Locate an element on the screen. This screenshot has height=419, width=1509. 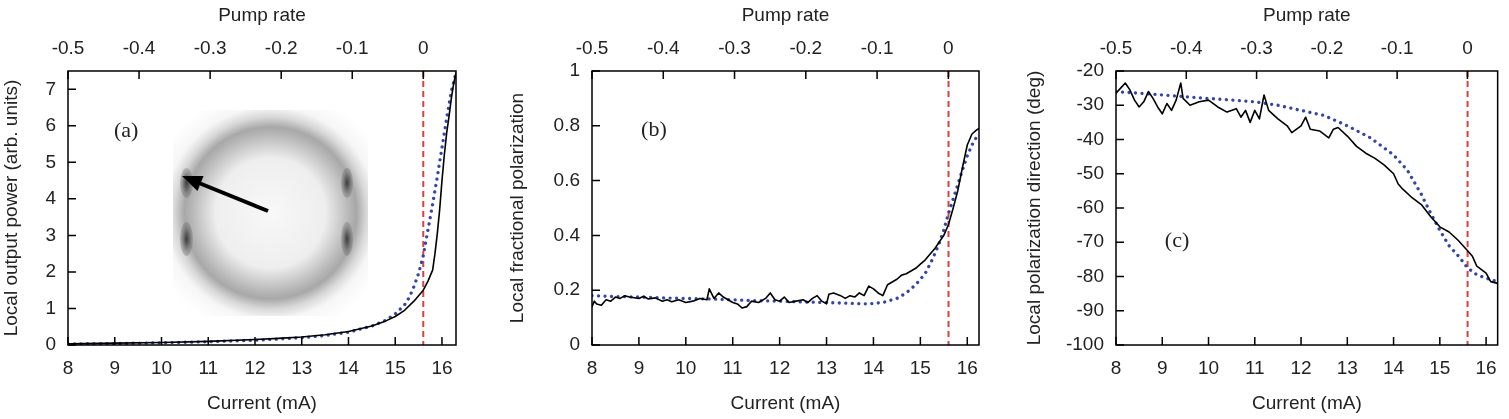
annotation: (a) is located at coordinates (126, 130).